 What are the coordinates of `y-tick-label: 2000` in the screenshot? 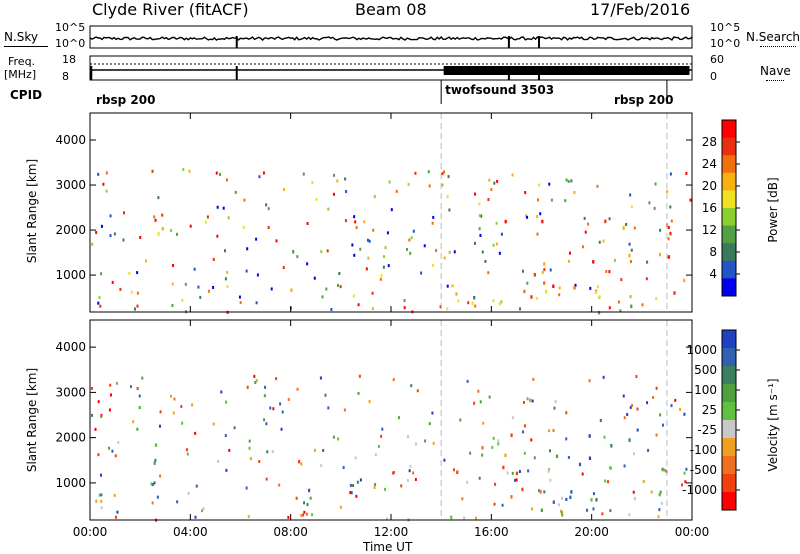 It's located at (70, 438).